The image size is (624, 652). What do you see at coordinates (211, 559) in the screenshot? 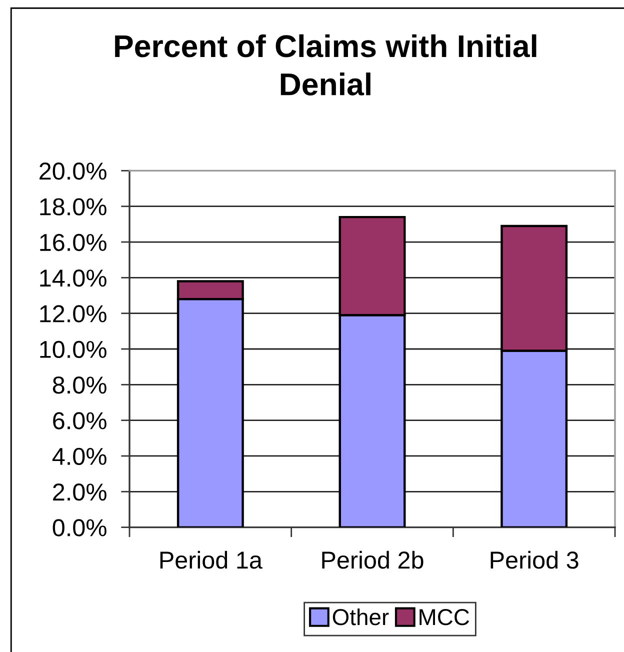
I see `x-tick-label: Period 1a` at bounding box center [211, 559].